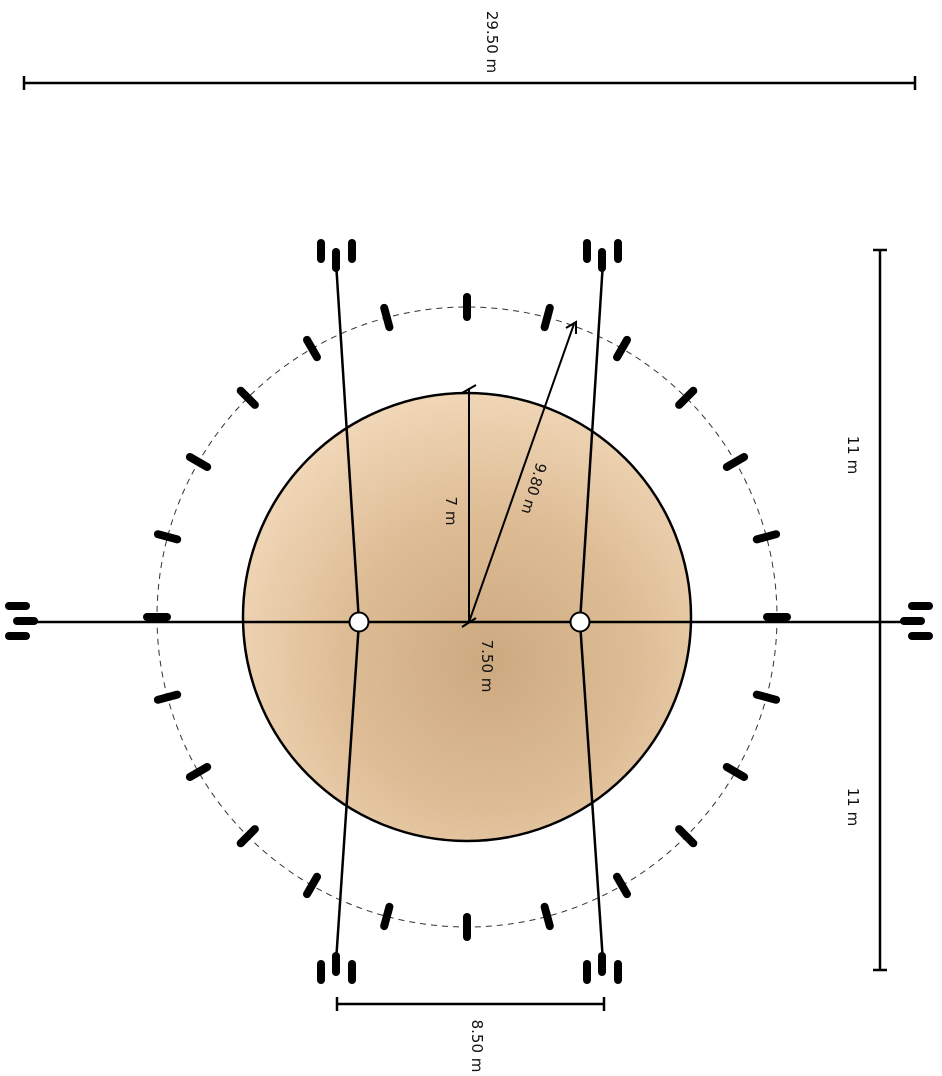 This screenshot has height=1076, width=942. What do you see at coordinates (591, 792) in the screenshot?
I see `guy-line-bottom-right` at bounding box center [591, 792].